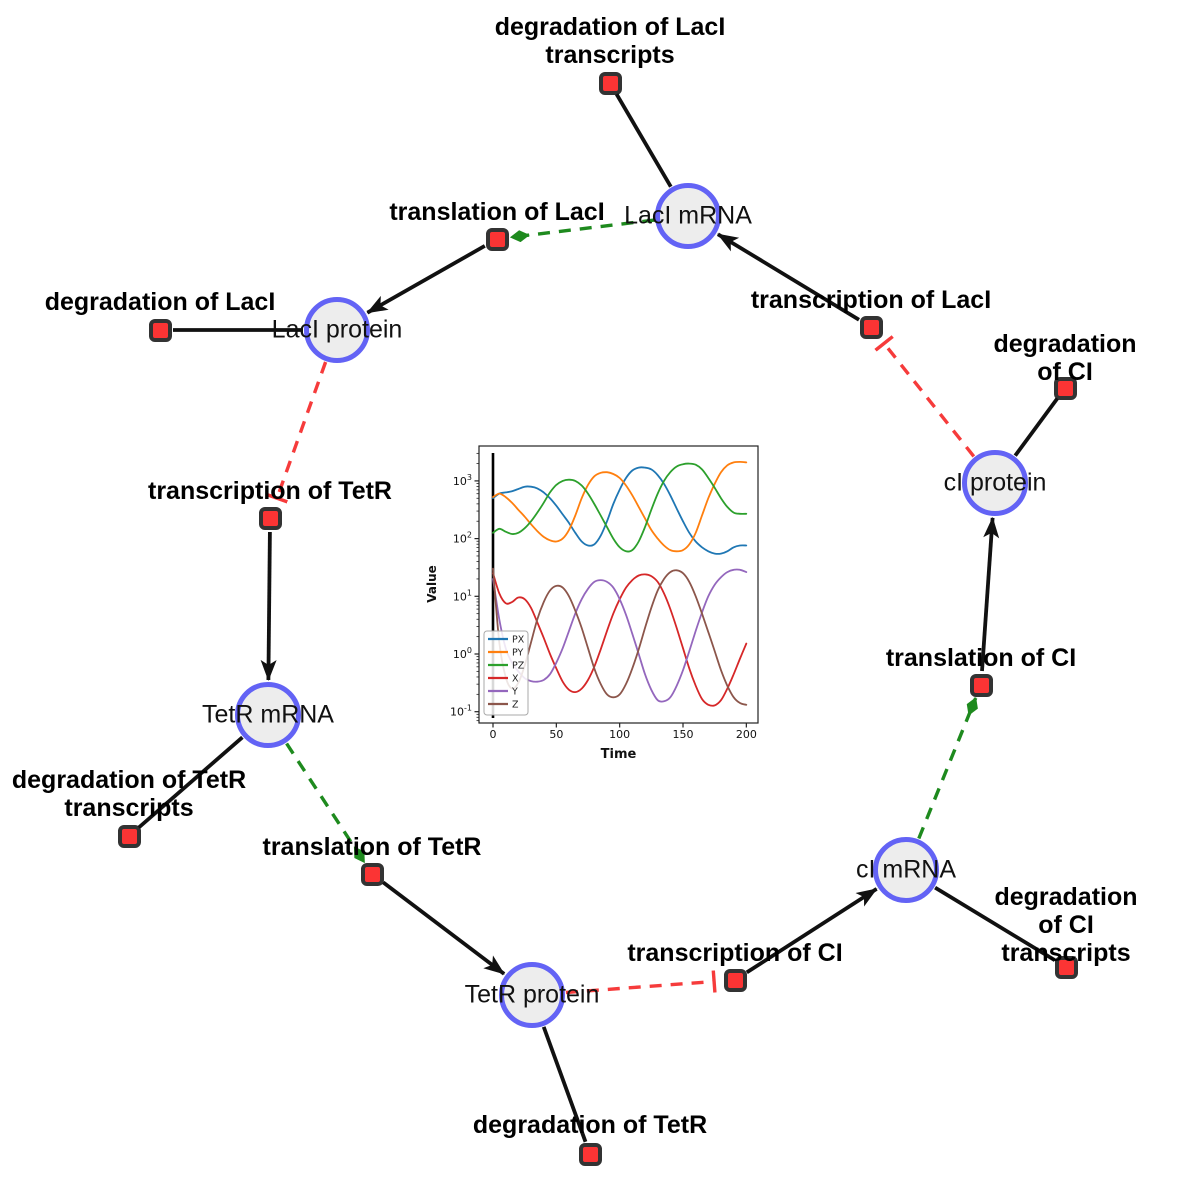 Image resolution: width=1189 pixels, height=1200 pixels. Describe the element at coordinates (1066, 967) in the screenshot. I see `reaction-node-deg-ci-transcripts` at that location.